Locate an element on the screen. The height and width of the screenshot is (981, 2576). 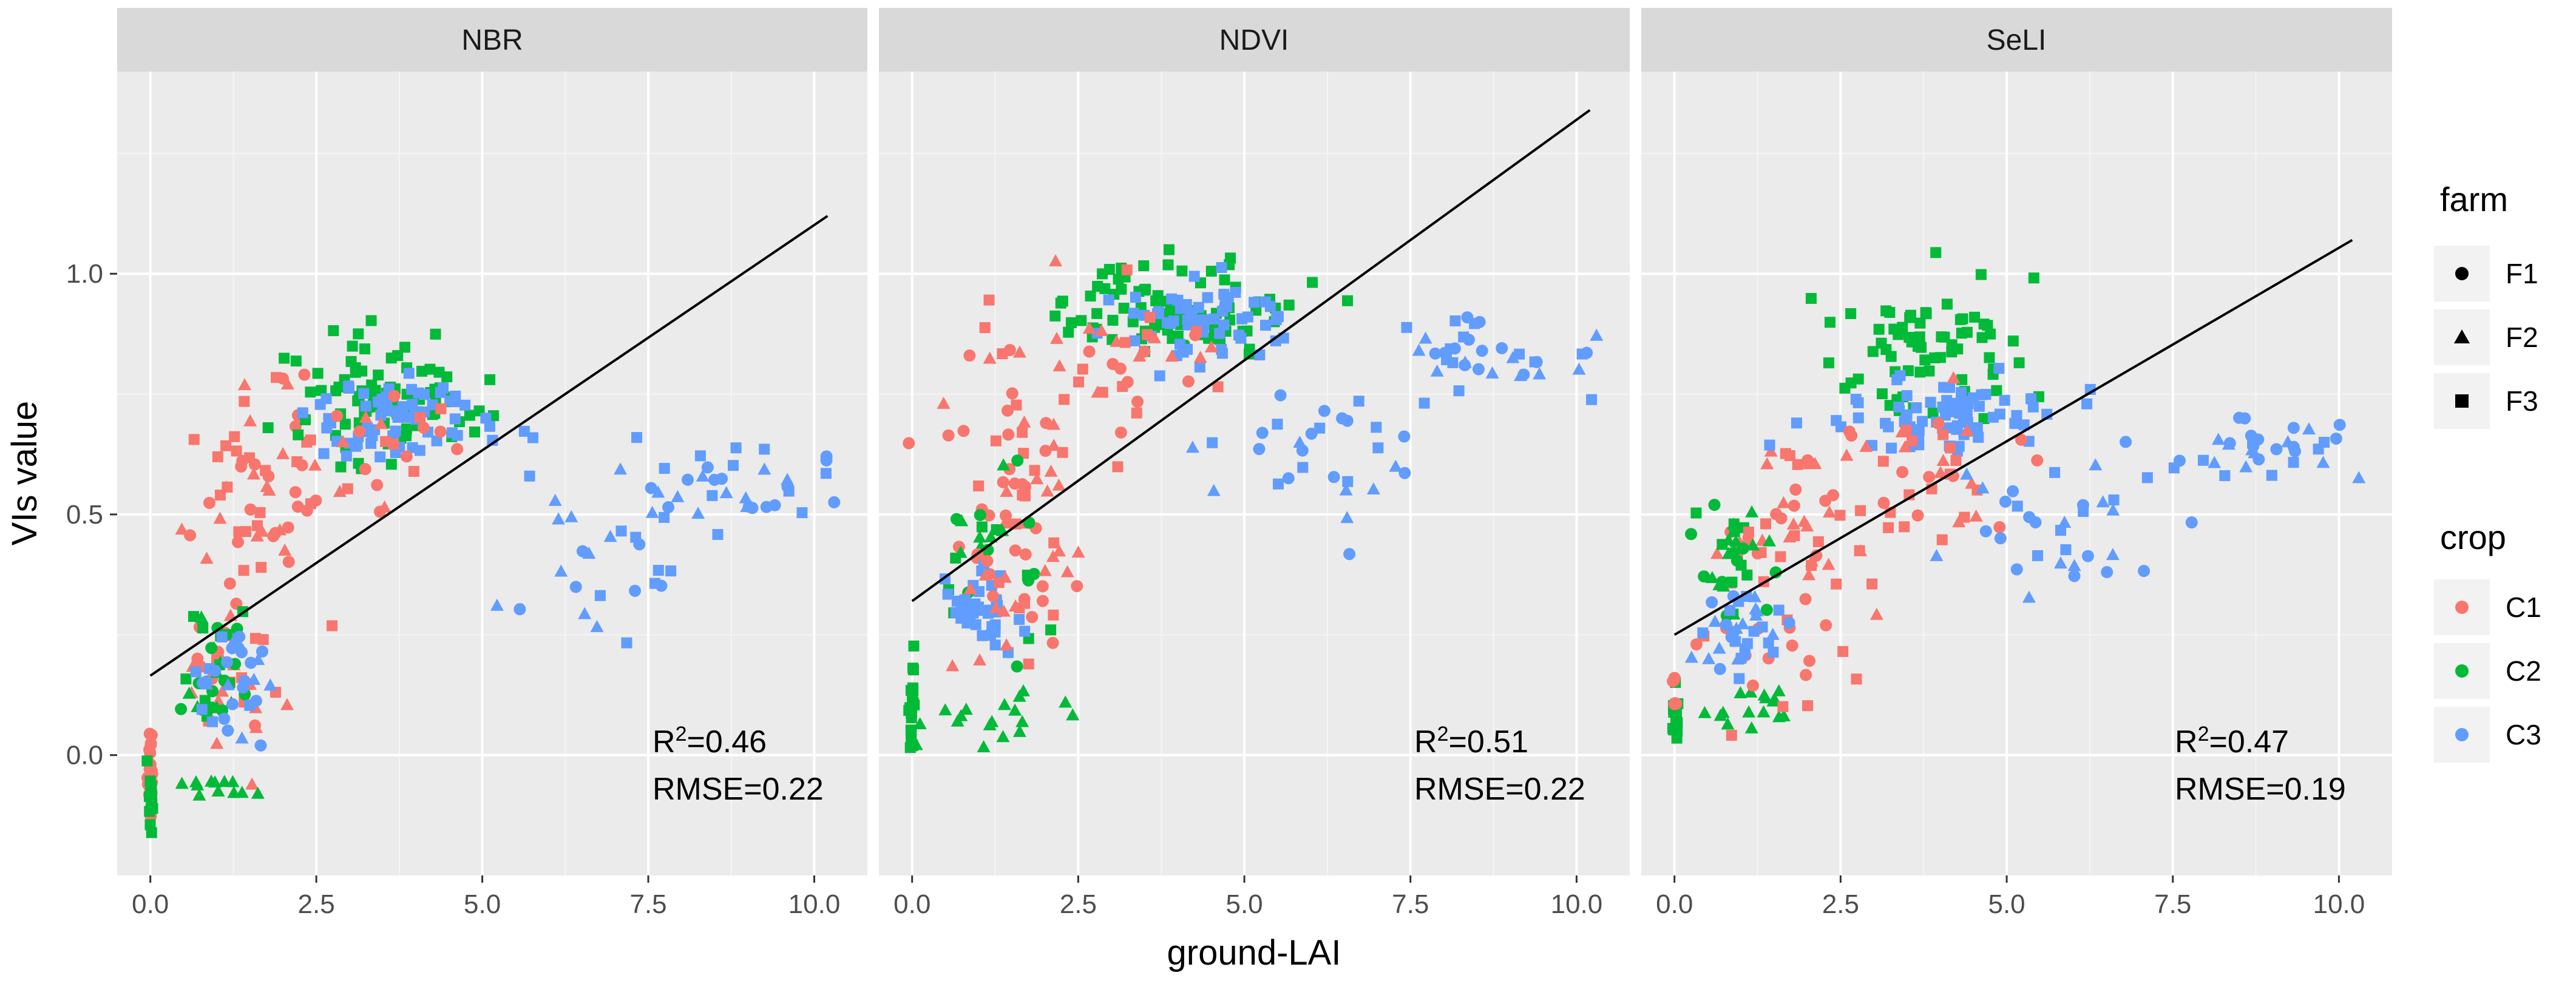
strip-seli is located at coordinates (2016, 40).